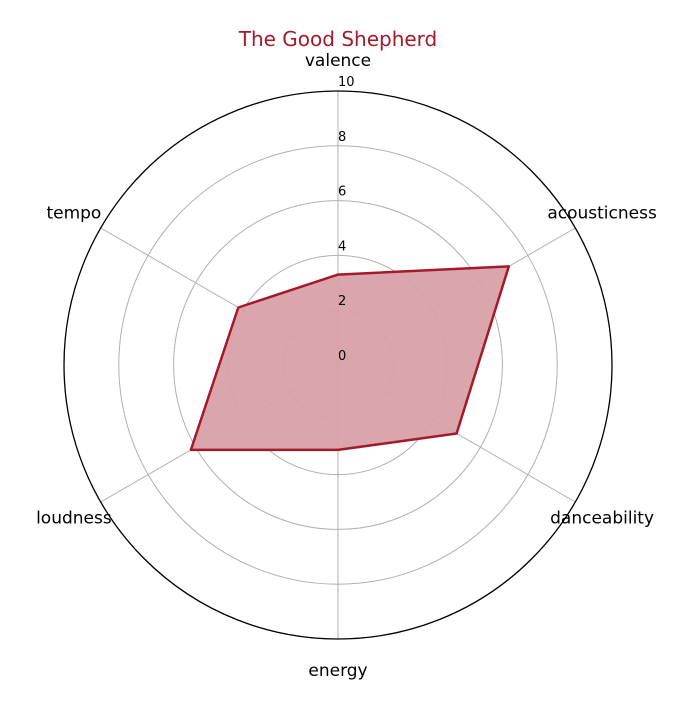 The height and width of the screenshot is (721, 693). What do you see at coordinates (602, 214) in the screenshot?
I see `axis-label-acousticness: acousticness` at bounding box center [602, 214].